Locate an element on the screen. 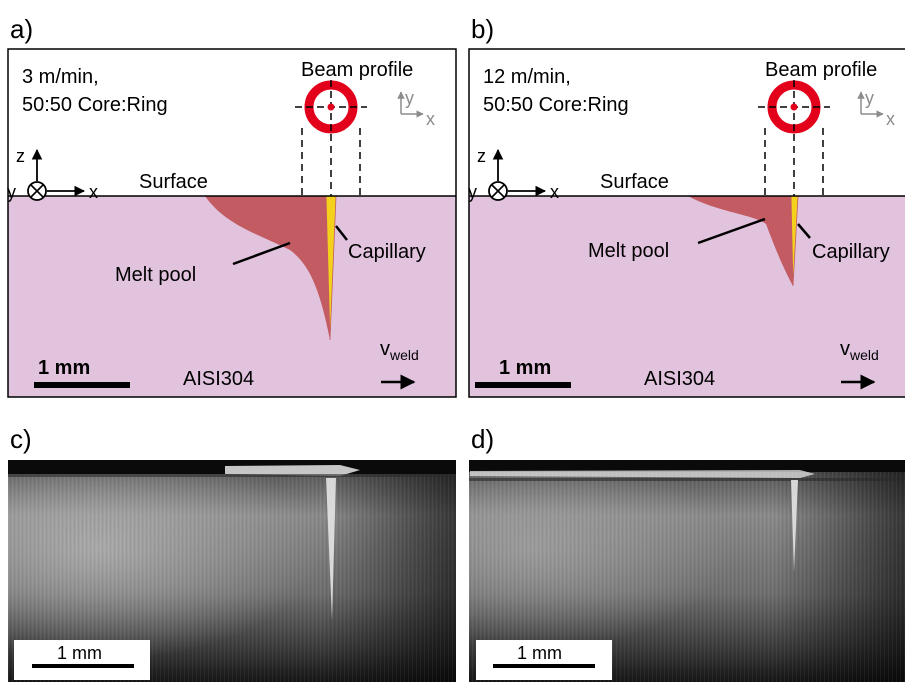 This screenshot has height=682, width=905. speed-label: 3 m/min, is located at coordinates (60, 77).